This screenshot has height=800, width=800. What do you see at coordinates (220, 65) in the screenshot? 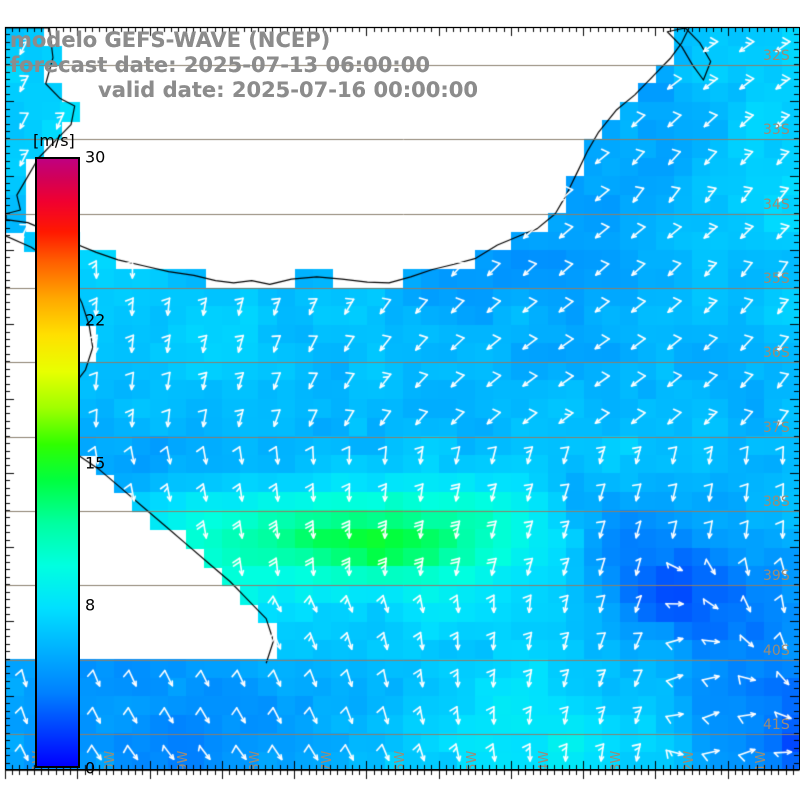
I see `title-forecast-date-line: forecast date: 2025-07-13 06:00:00` at bounding box center [220, 65].